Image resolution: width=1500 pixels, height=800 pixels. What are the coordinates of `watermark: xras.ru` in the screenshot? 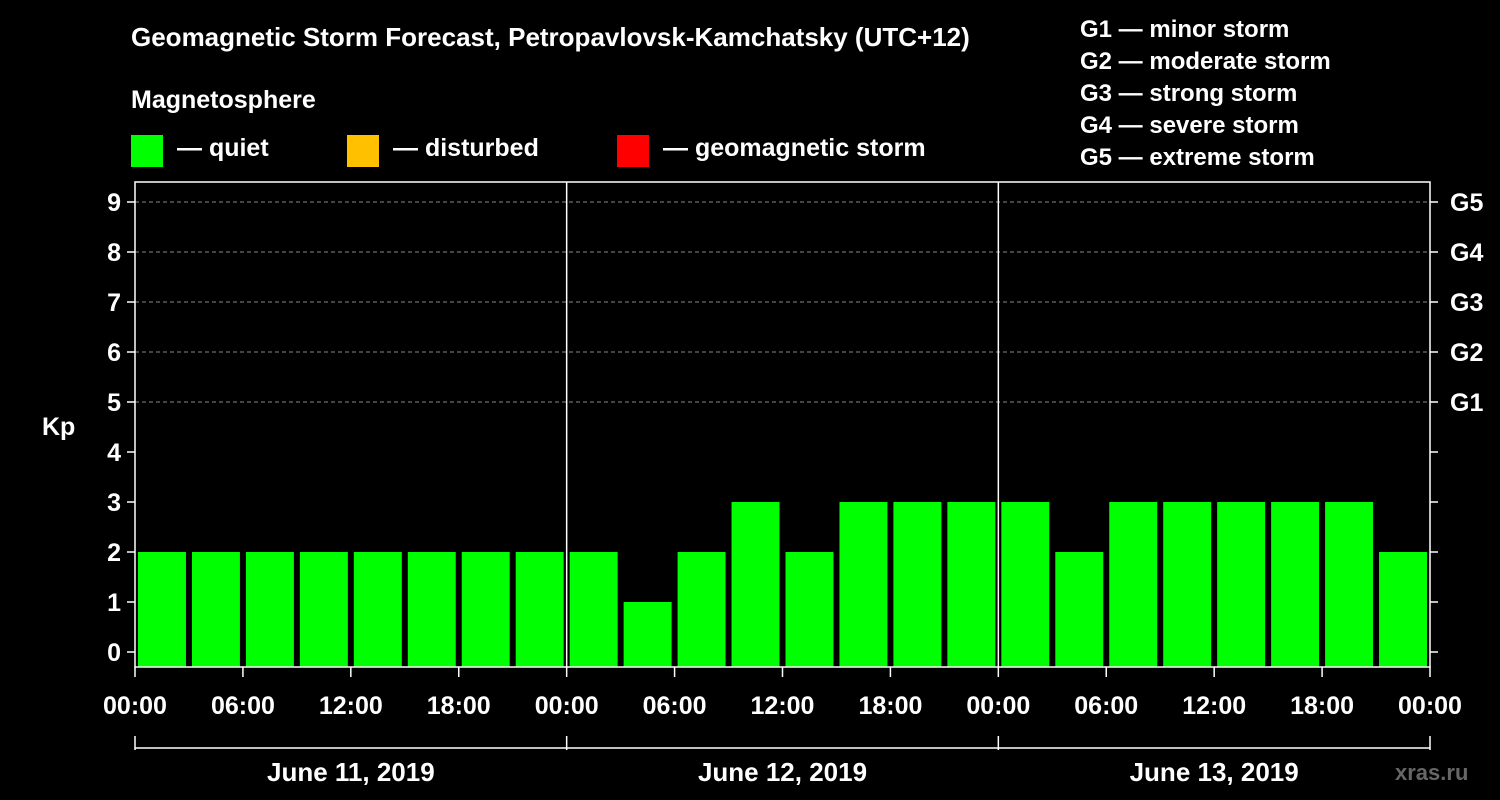 It's located at (1432, 772).